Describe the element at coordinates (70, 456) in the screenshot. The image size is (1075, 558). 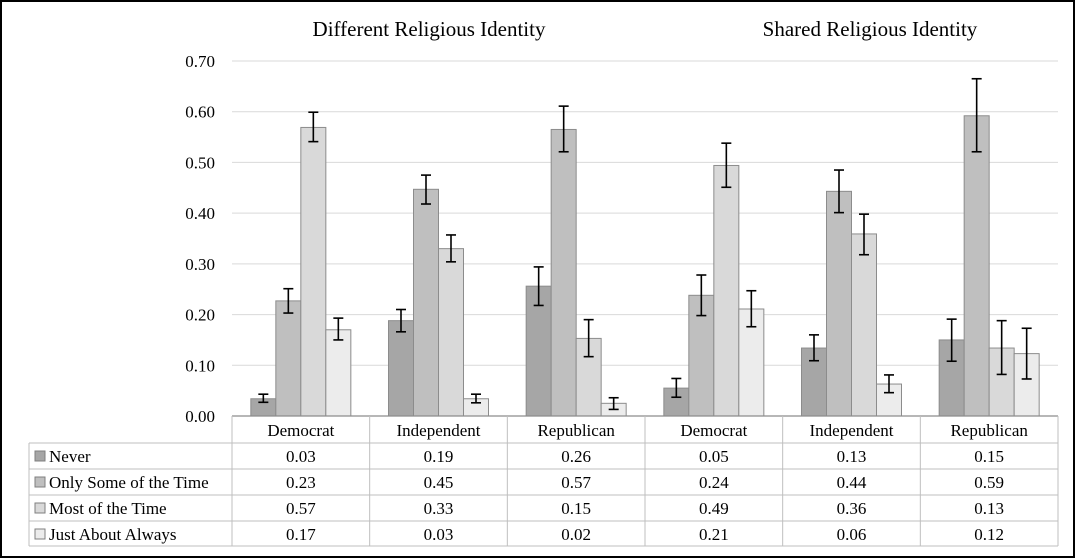
I see `legend-label: Never` at that location.